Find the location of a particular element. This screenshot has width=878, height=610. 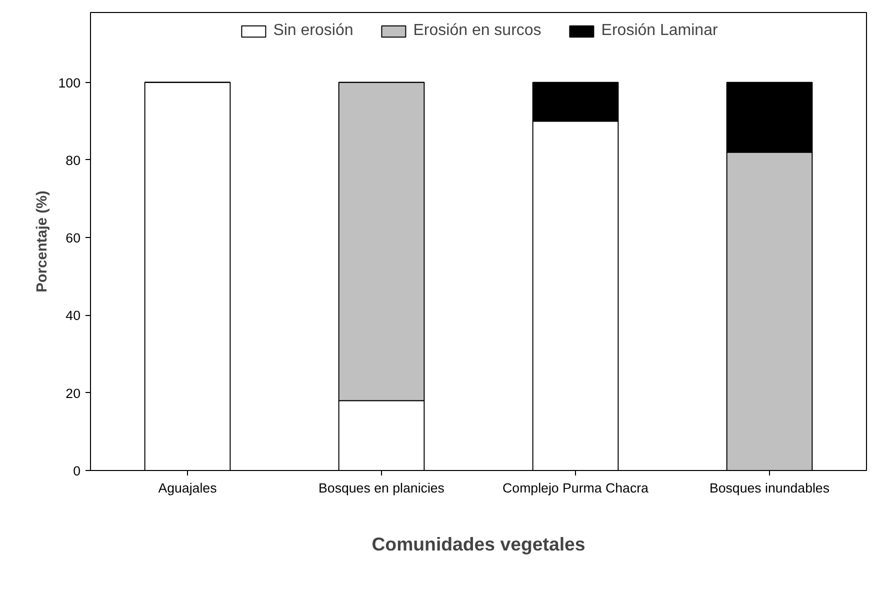

x-tick-label: Bosques inundables is located at coordinates (769, 488).